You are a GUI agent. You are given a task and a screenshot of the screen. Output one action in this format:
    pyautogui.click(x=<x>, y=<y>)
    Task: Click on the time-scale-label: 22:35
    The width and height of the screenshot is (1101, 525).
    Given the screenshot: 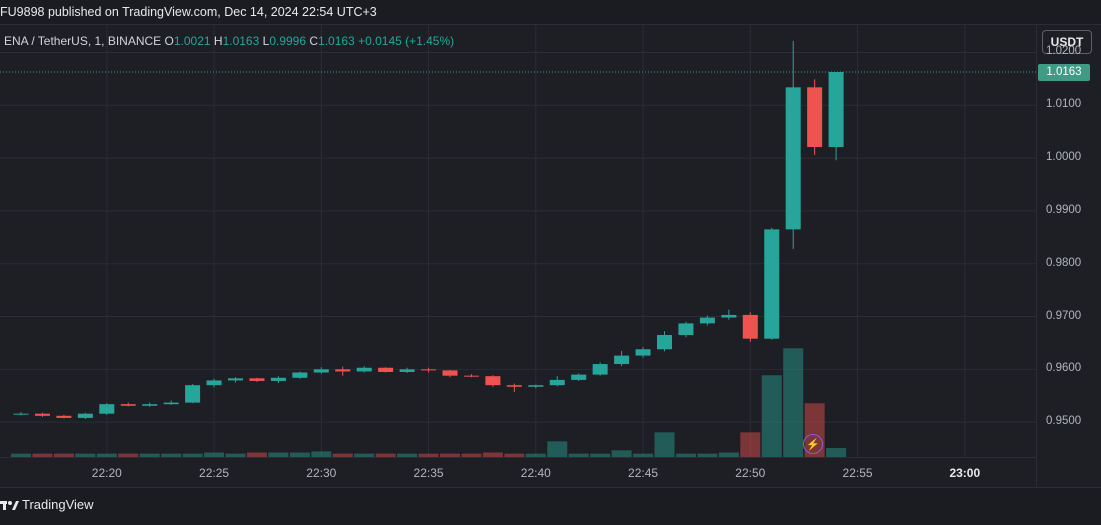 What is the action you would take?
    pyautogui.click(x=428, y=473)
    